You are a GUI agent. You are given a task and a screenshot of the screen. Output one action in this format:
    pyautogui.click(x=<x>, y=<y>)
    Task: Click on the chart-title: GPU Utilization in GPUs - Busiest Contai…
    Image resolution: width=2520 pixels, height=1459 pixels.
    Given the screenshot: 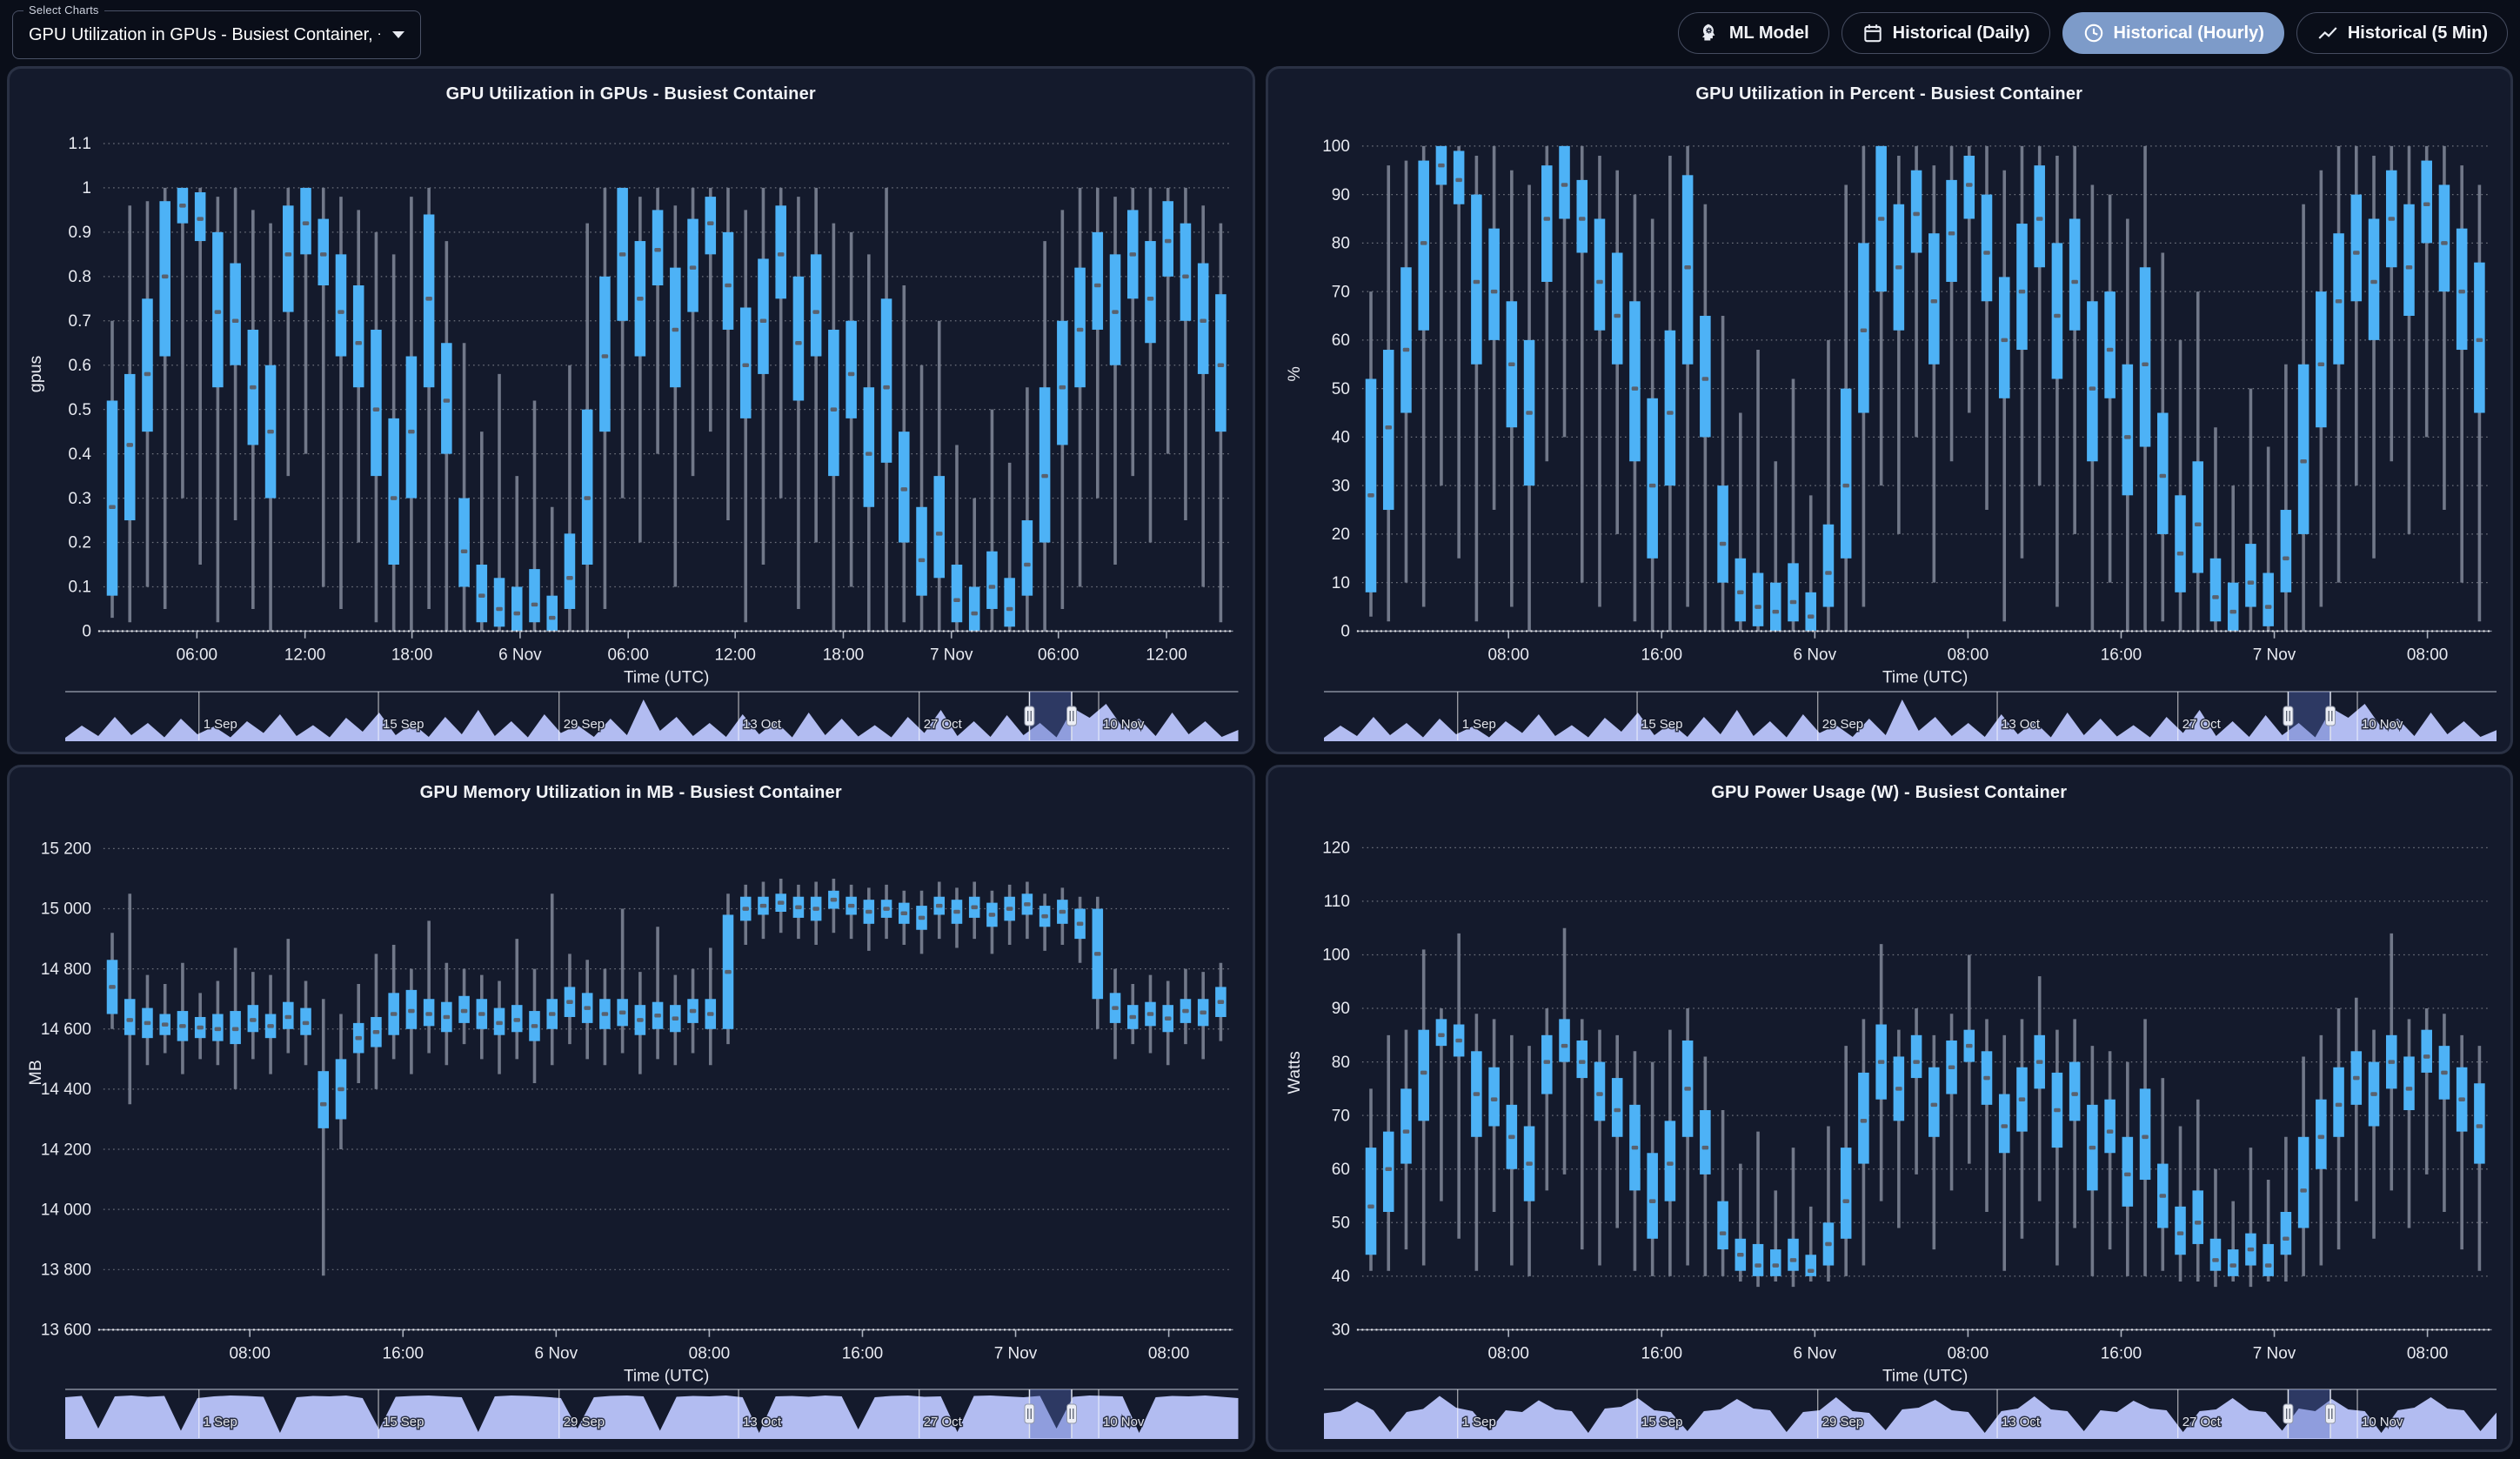 What is the action you would take?
    pyautogui.click(x=630, y=94)
    